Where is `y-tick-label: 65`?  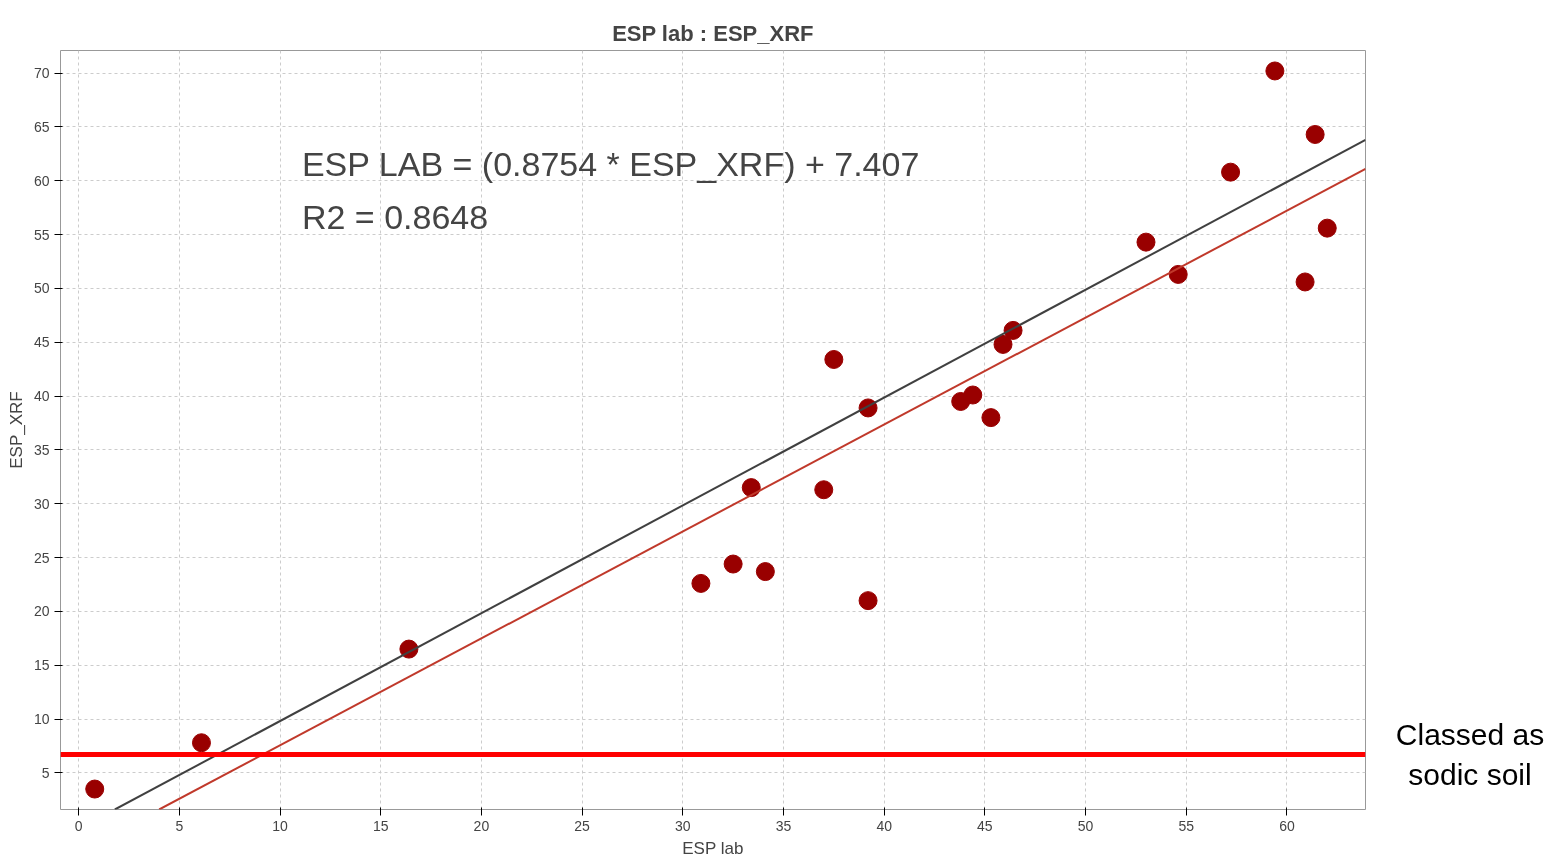
y-tick-label: 65 is located at coordinates (41, 126).